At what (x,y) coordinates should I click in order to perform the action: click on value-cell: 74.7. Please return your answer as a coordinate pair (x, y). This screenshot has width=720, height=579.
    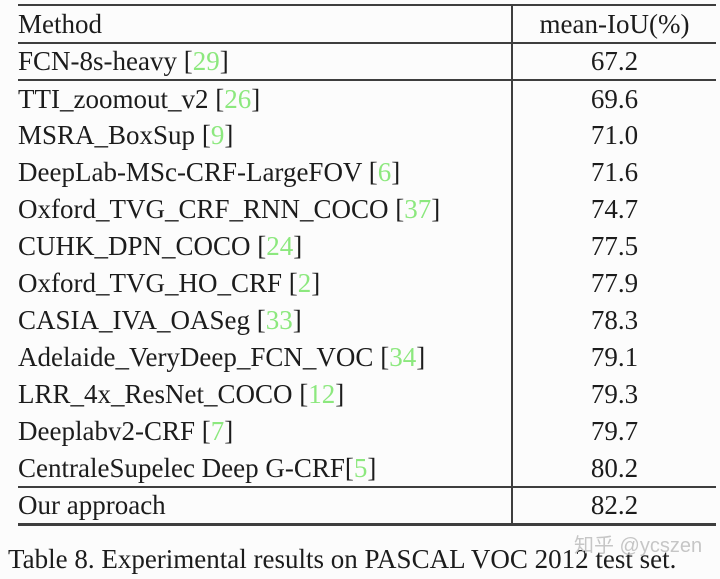
    Looking at the image, I should click on (613, 209).